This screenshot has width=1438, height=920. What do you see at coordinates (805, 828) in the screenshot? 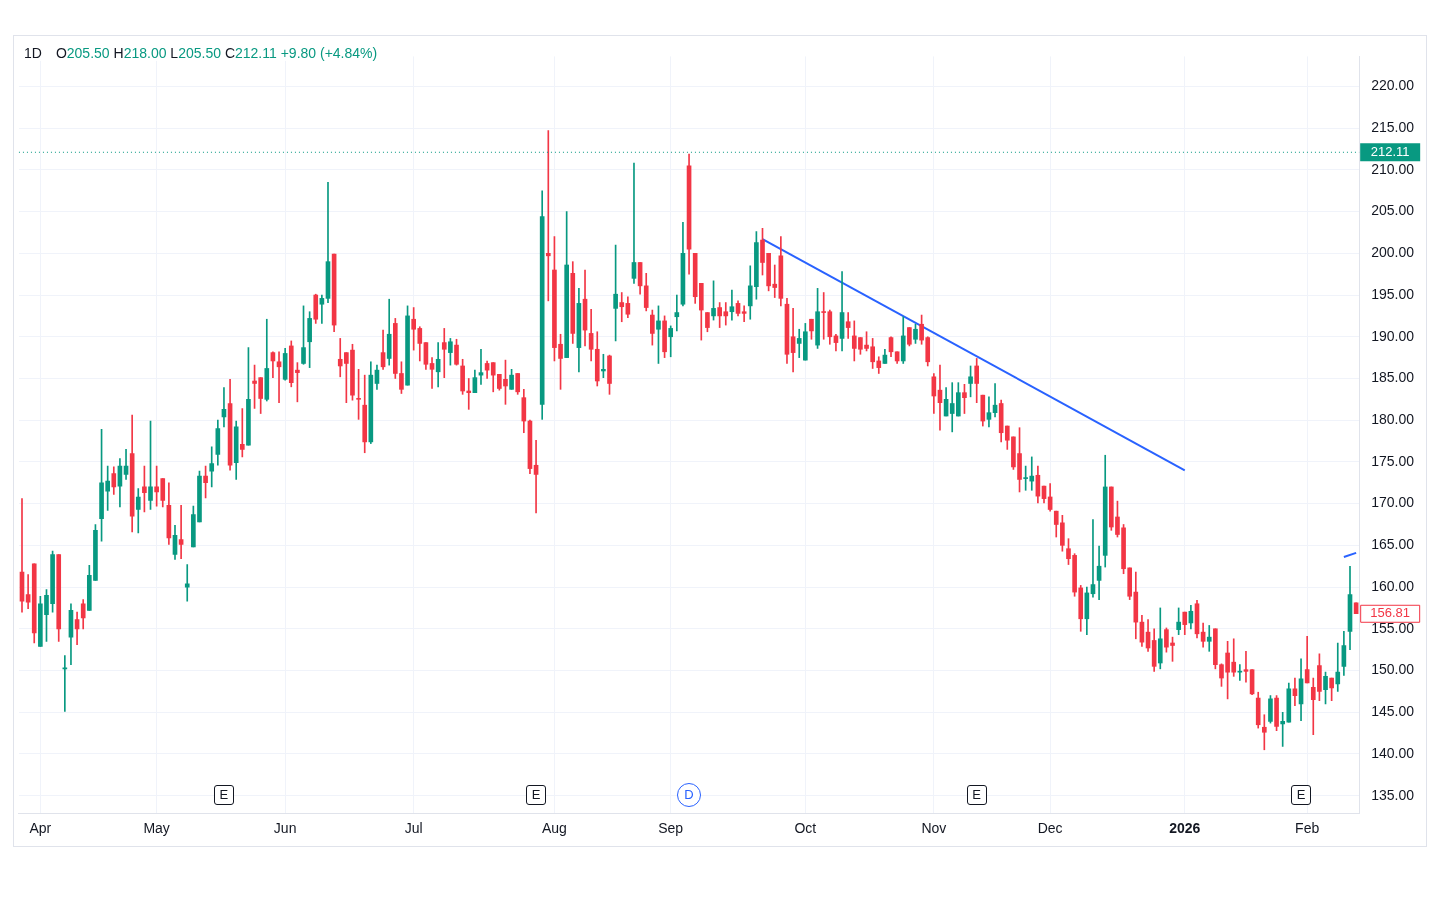
I see `x-tick-label: Oct` at bounding box center [805, 828].